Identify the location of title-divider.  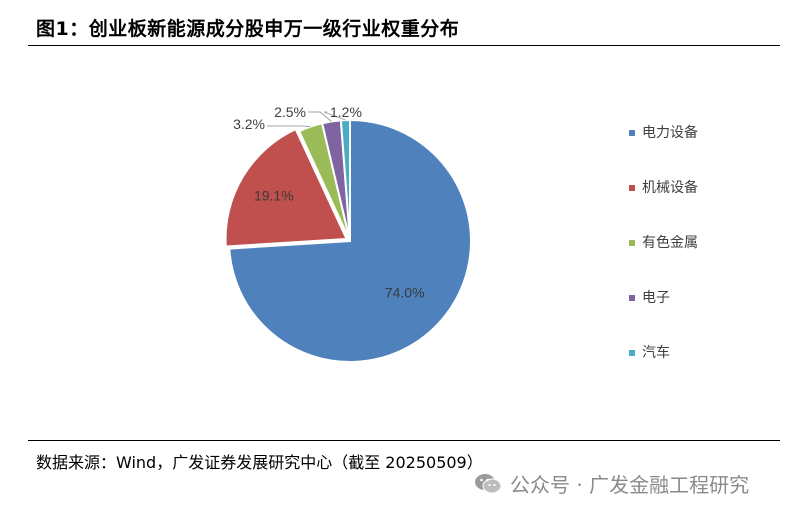
(404, 45).